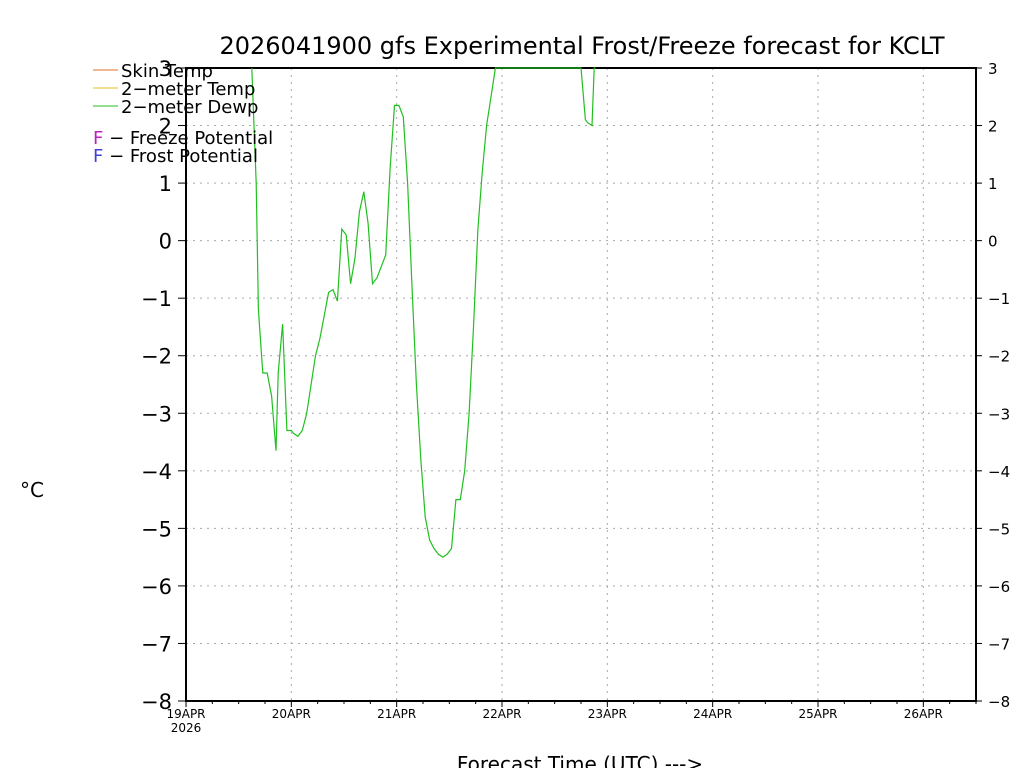 This screenshot has height=768, width=1024. I want to click on y-tick-label-right: 2, so click(993, 127).